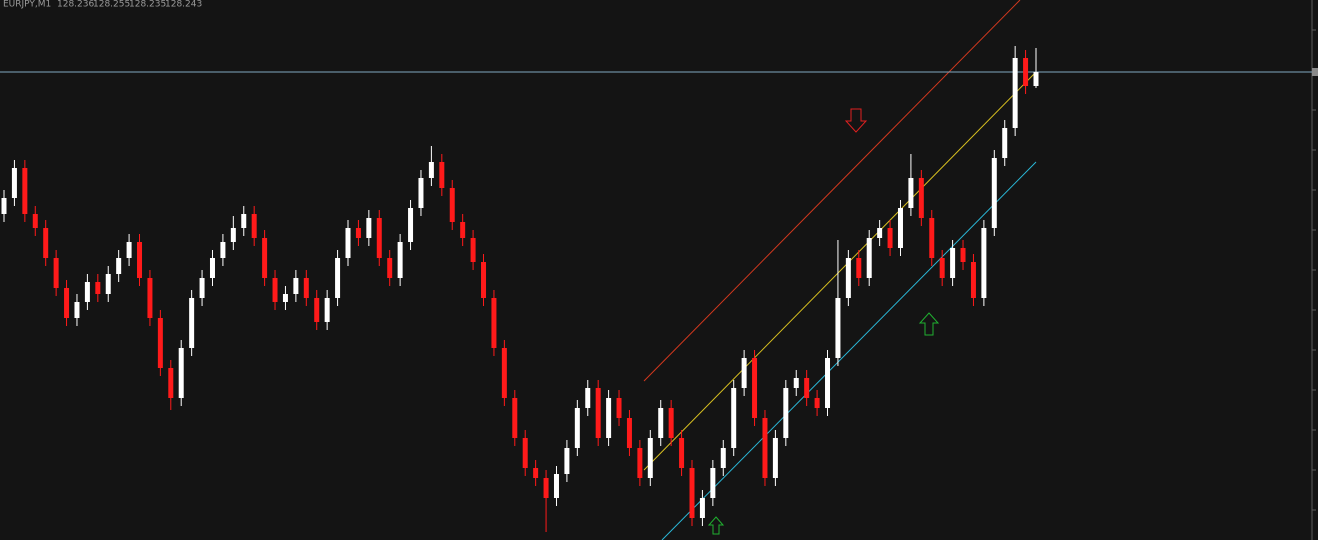 This screenshot has height=540, width=1318. Describe the element at coordinates (183, 5) in the screenshot. I see `ohlc-close: 128.243` at that location.